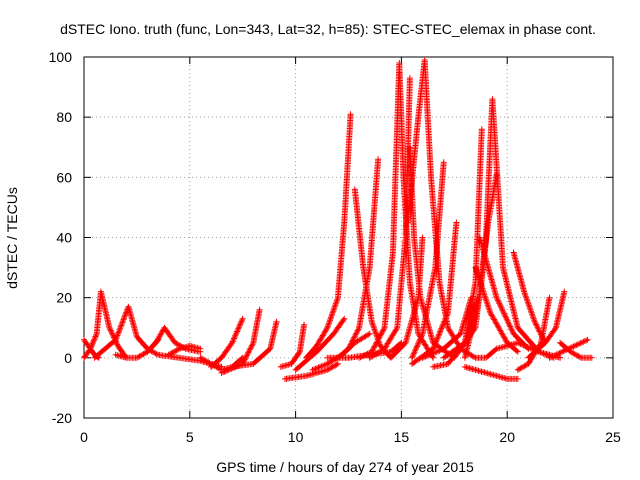 Image resolution: width=640 pixels, height=480 pixels. I want to click on y-tick-label: 100, so click(61, 57).